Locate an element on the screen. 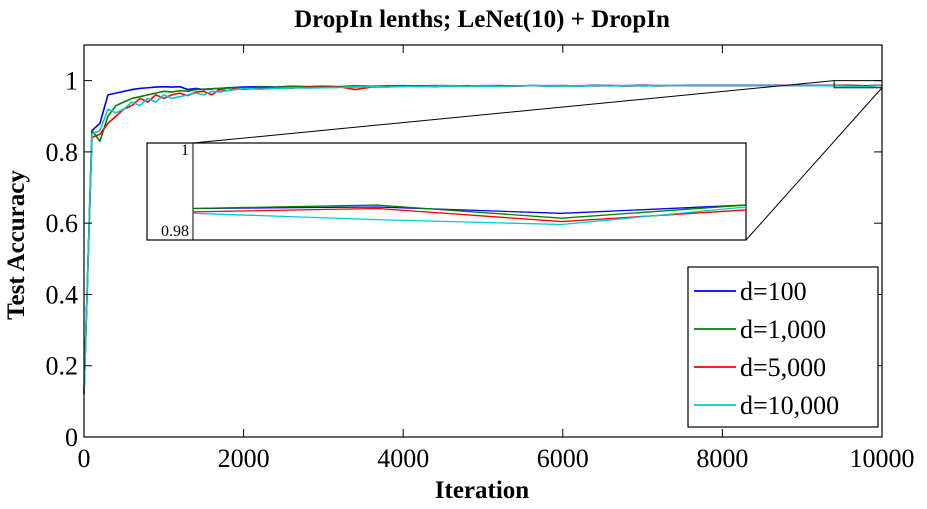 The width and height of the screenshot is (927, 509). legend-box is located at coordinates (783, 347).